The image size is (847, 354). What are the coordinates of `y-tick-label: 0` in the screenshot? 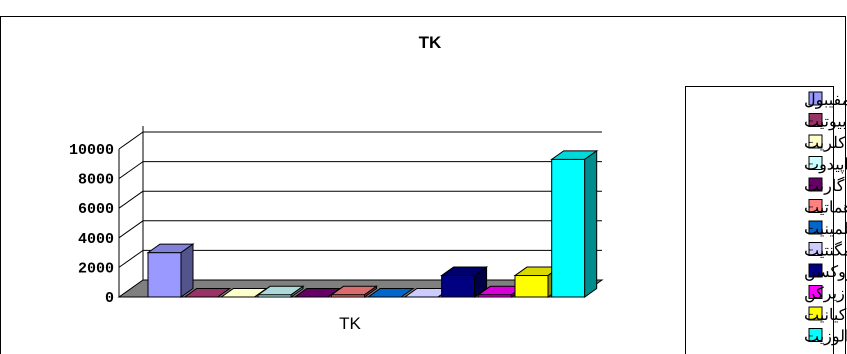 It's located at (109, 298).